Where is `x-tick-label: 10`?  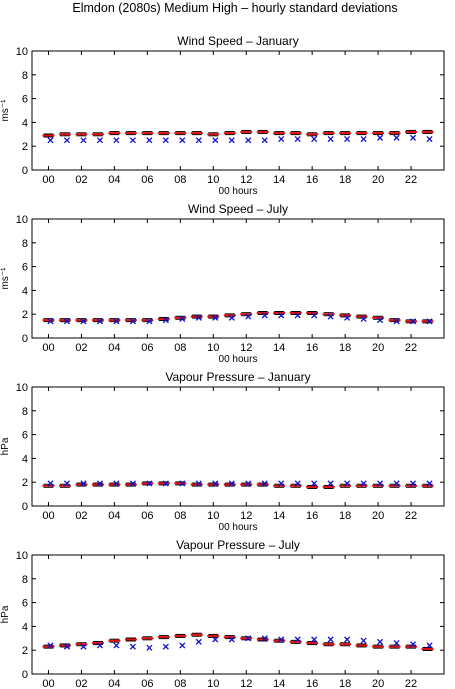 x-tick-label: 10 is located at coordinates (213, 516).